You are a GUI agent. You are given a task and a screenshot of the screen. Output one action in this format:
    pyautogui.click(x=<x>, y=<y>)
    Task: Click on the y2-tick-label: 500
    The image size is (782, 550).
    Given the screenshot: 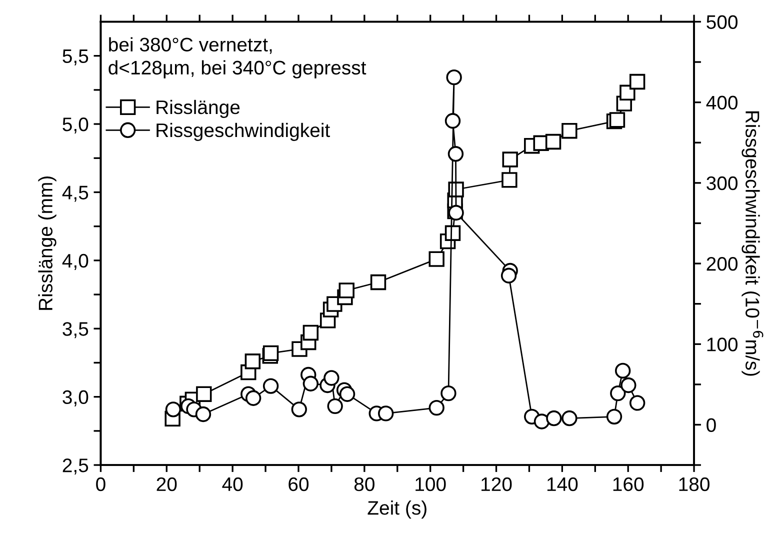 What is the action you would take?
    pyautogui.click(x=722, y=22)
    